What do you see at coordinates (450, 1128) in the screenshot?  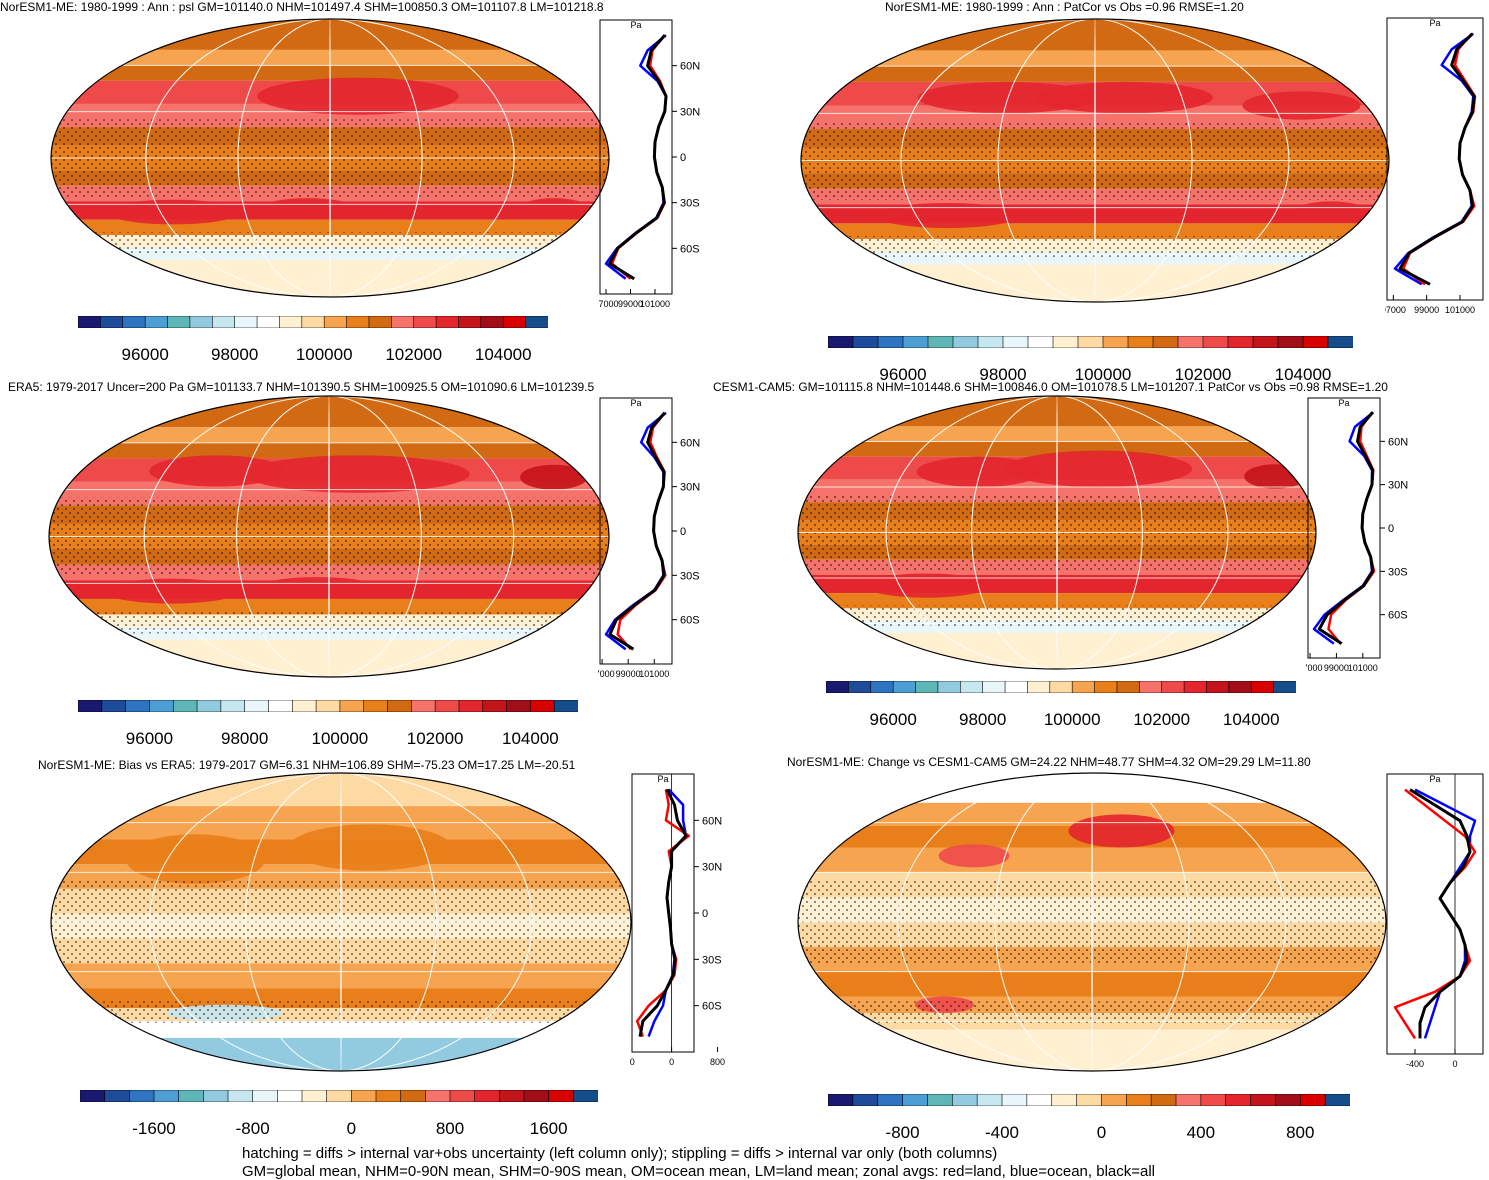 I see `colorbar-label: 800` at bounding box center [450, 1128].